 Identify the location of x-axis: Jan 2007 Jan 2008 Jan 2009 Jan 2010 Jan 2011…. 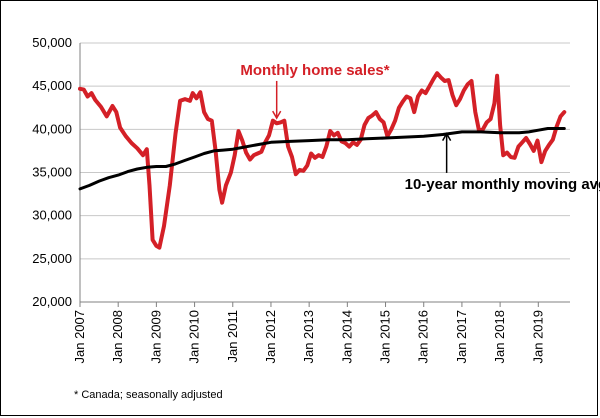
(308, 333).